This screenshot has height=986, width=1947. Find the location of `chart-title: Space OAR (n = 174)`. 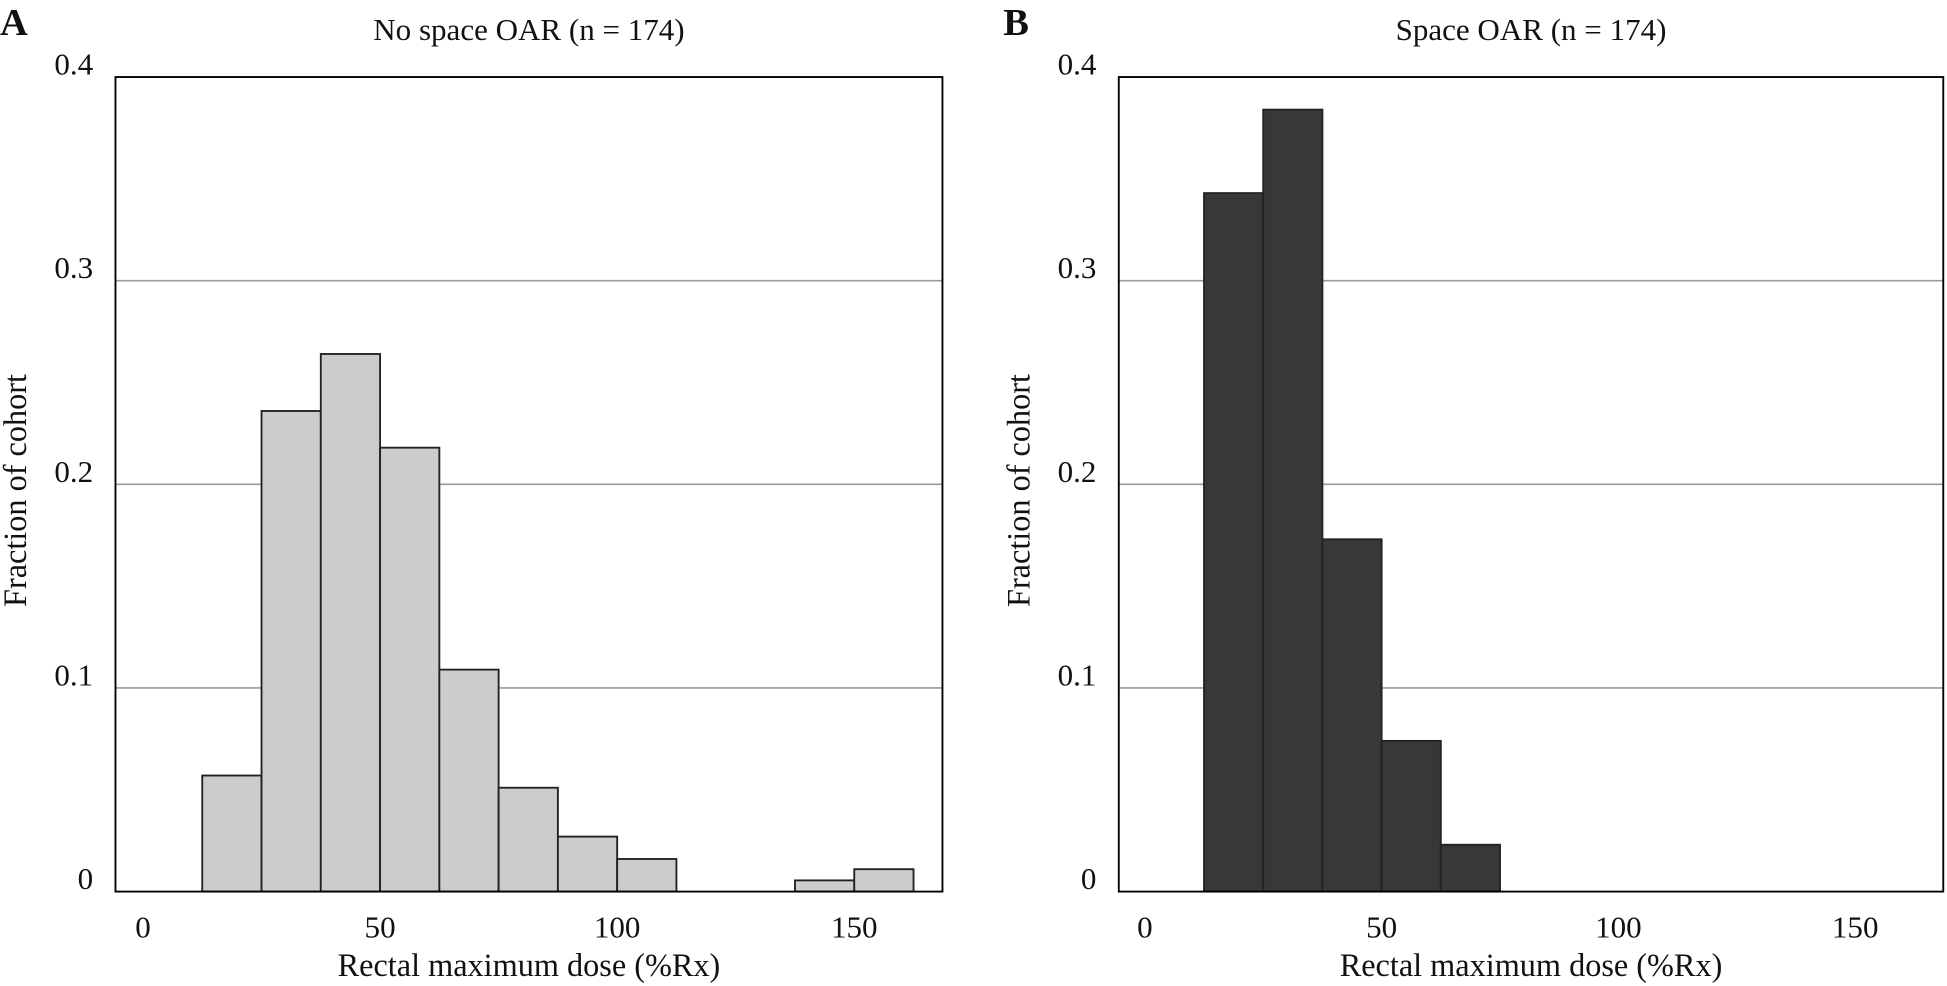

chart-title: Space OAR (n = 174) is located at coordinates (1531, 29).